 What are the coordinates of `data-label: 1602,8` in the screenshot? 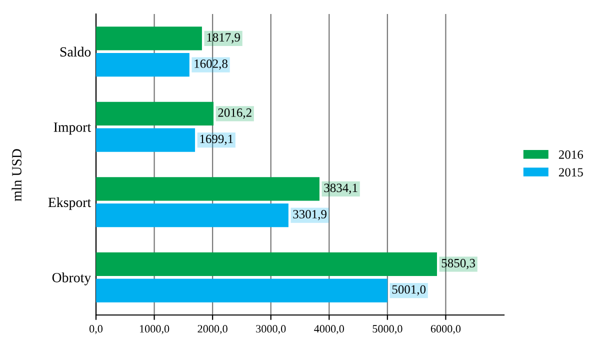 It's located at (211, 64).